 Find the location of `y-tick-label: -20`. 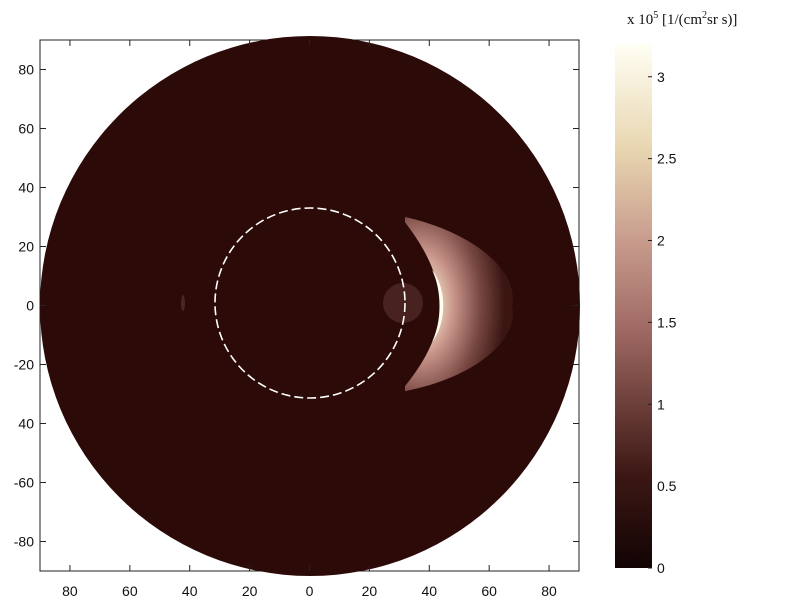

y-tick-label: -20 is located at coordinates (24, 365).